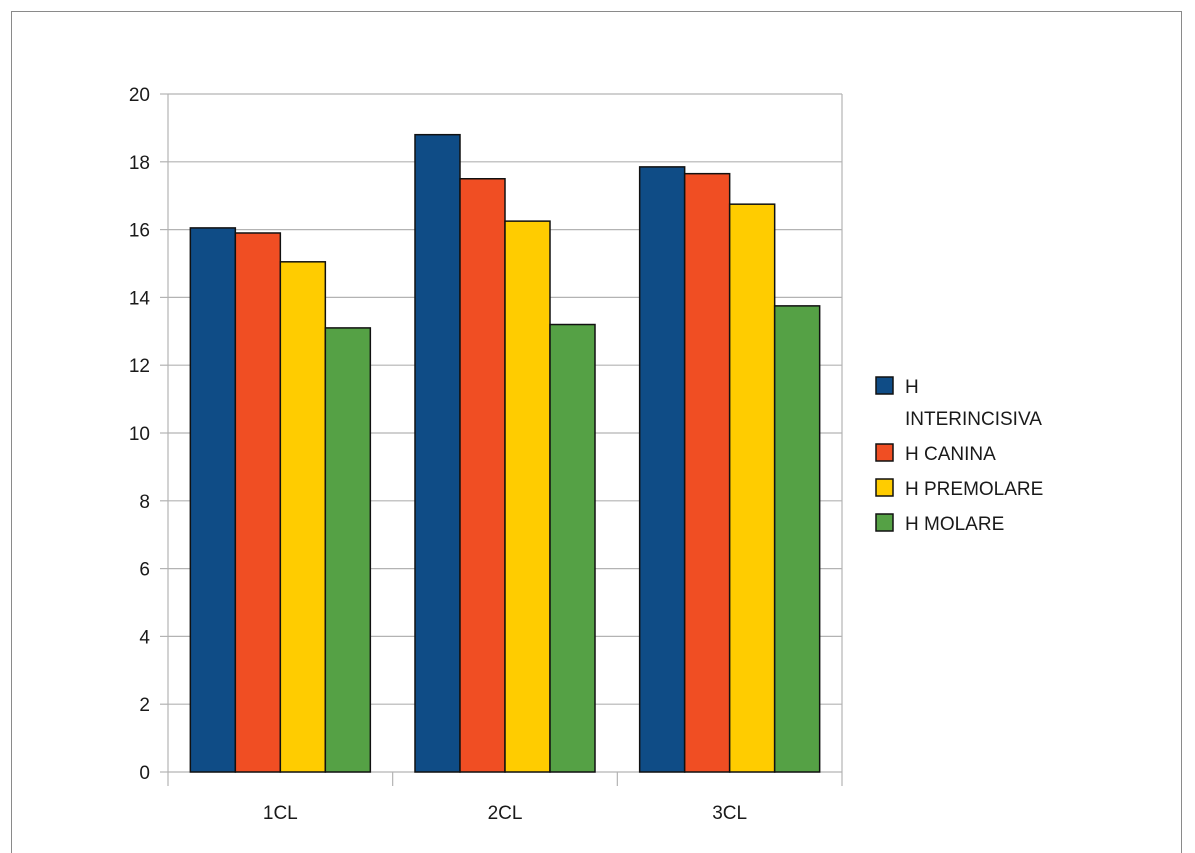 This screenshot has width=1195, height=853. Describe the element at coordinates (729, 813) in the screenshot. I see `x-tick-label: 3CL` at that location.